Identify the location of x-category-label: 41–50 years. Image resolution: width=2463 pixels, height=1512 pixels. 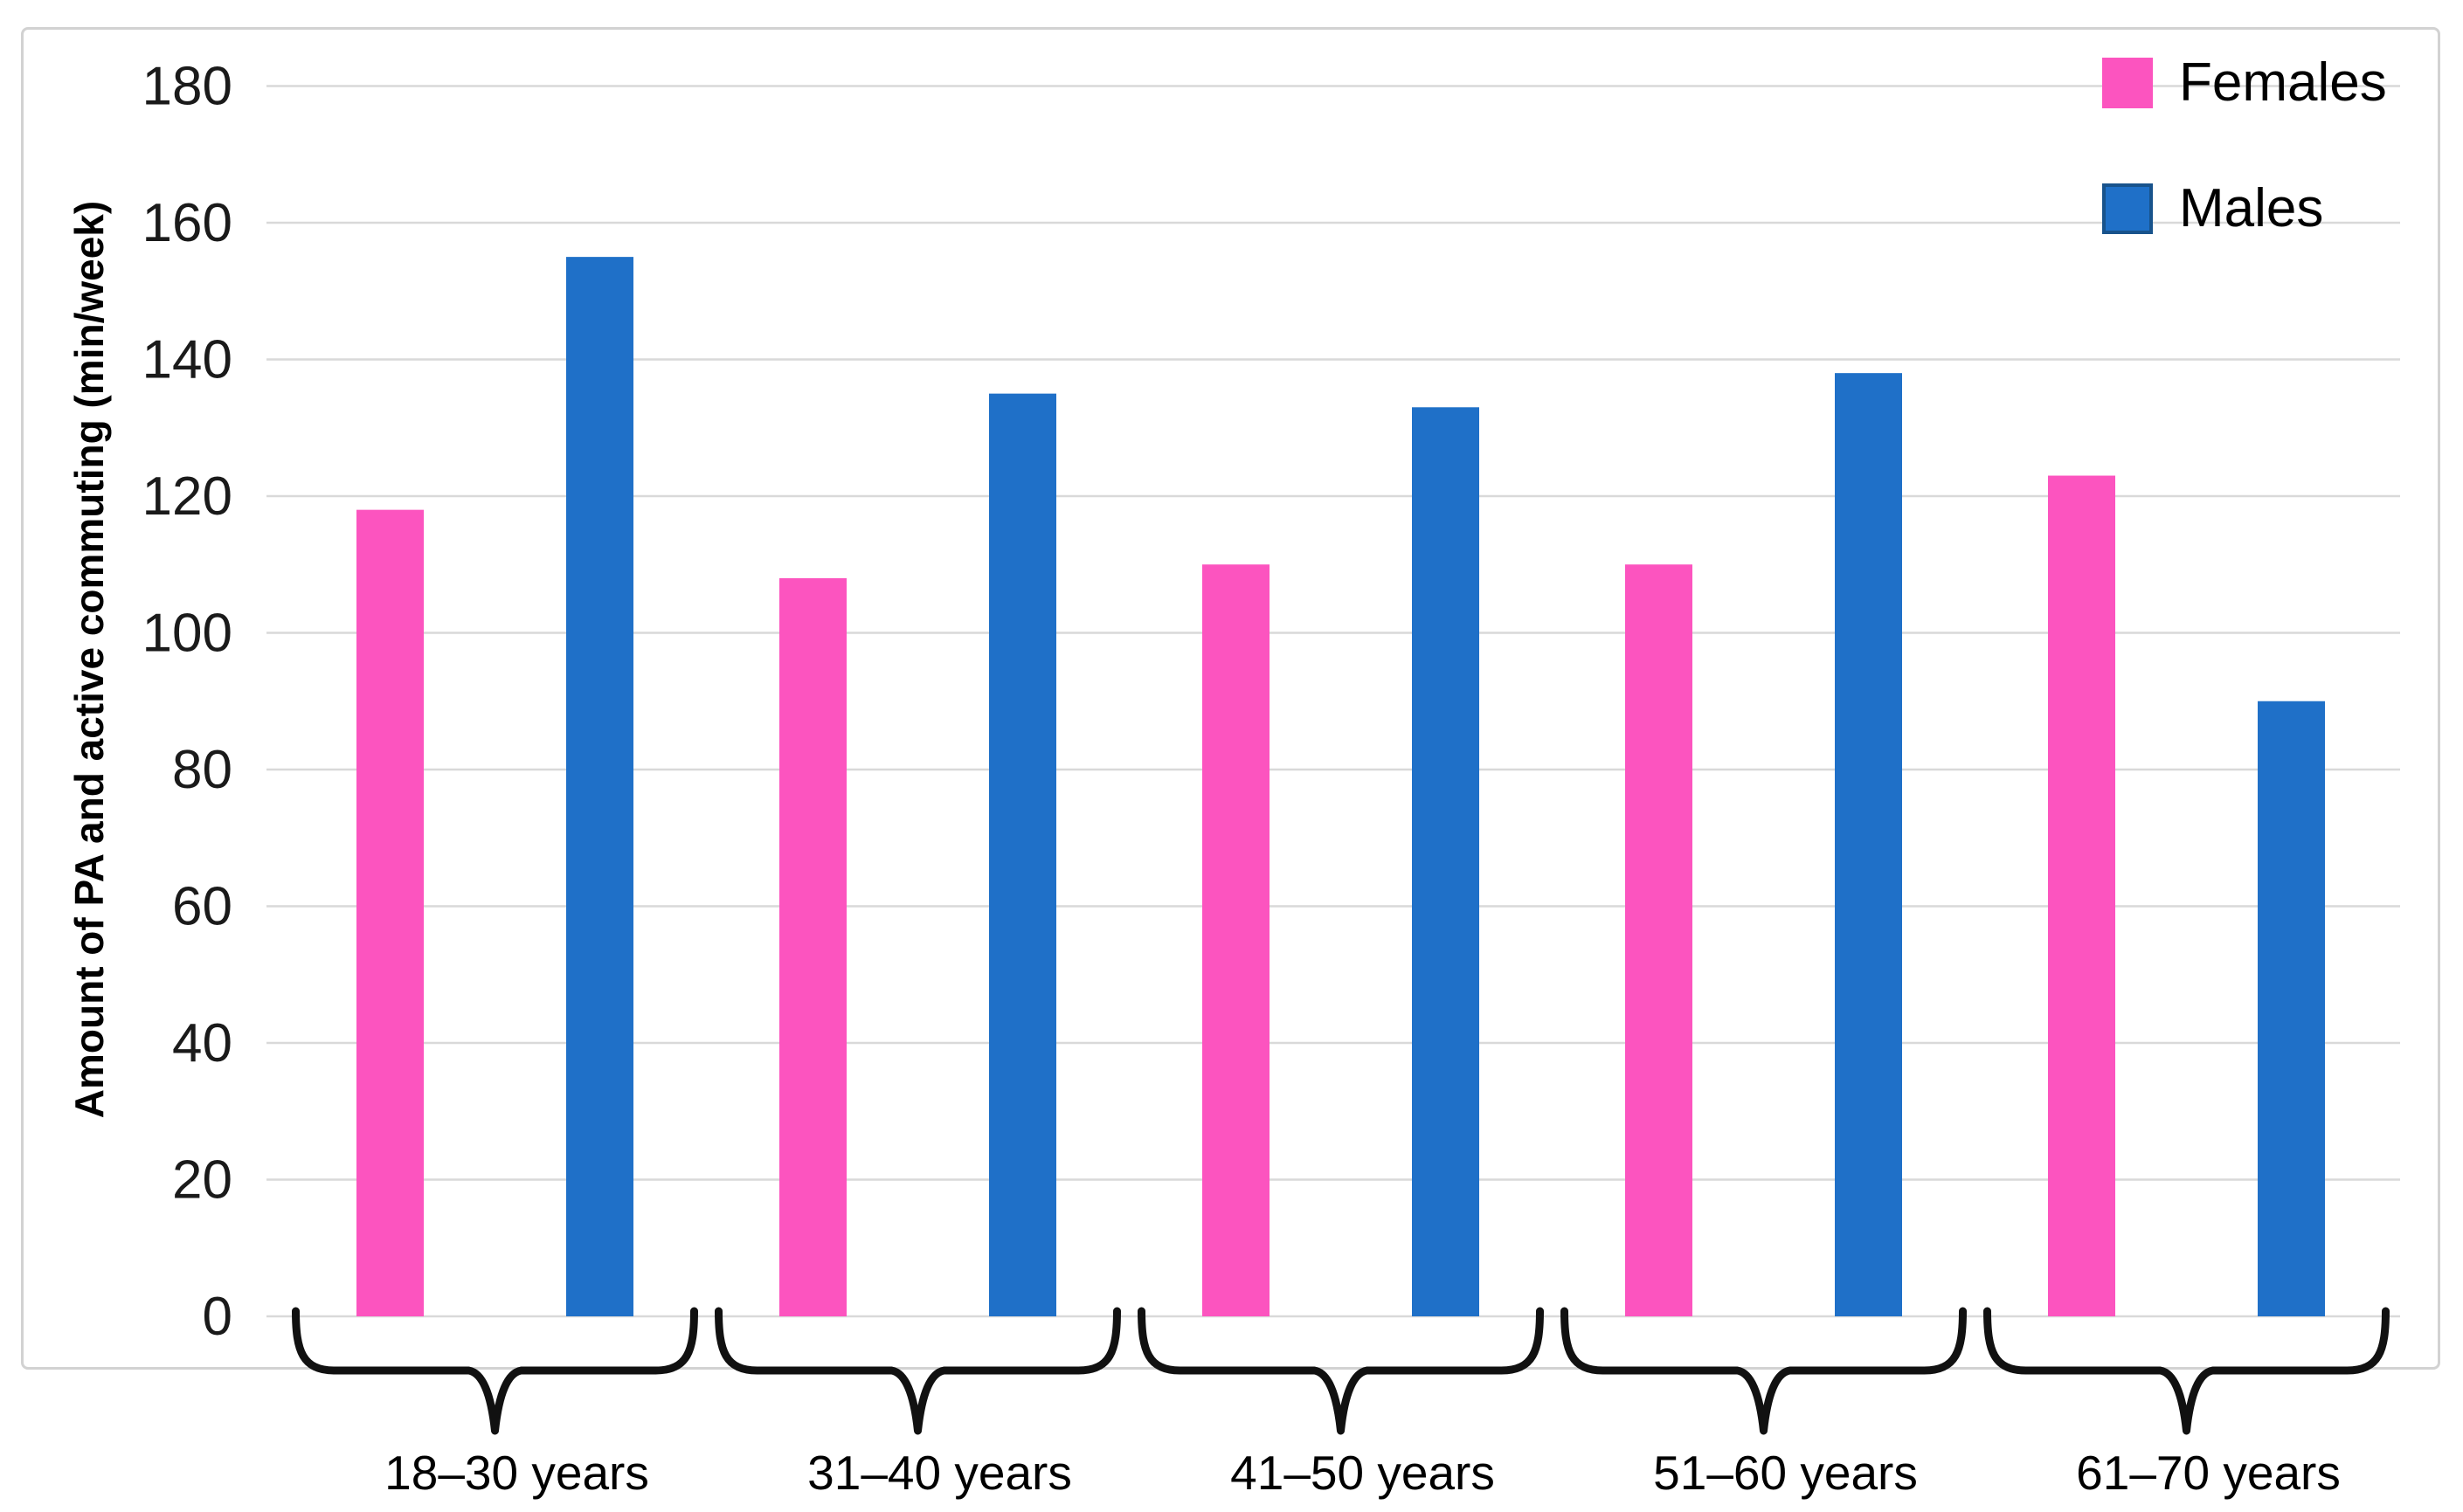
(1362, 1473).